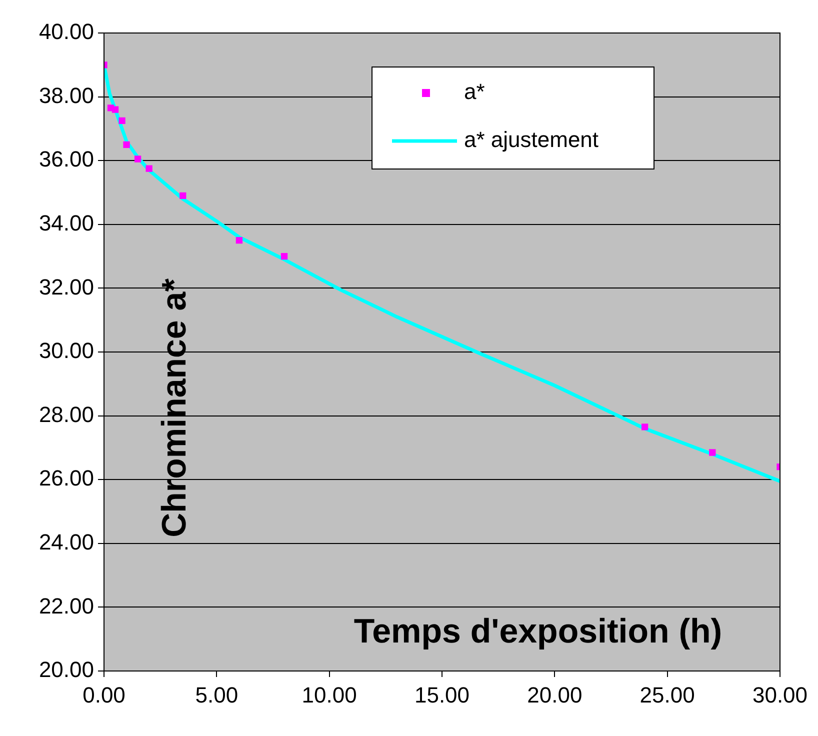  Describe the element at coordinates (66, 669) in the screenshot. I see `y-tick-label: 20.00` at that location.